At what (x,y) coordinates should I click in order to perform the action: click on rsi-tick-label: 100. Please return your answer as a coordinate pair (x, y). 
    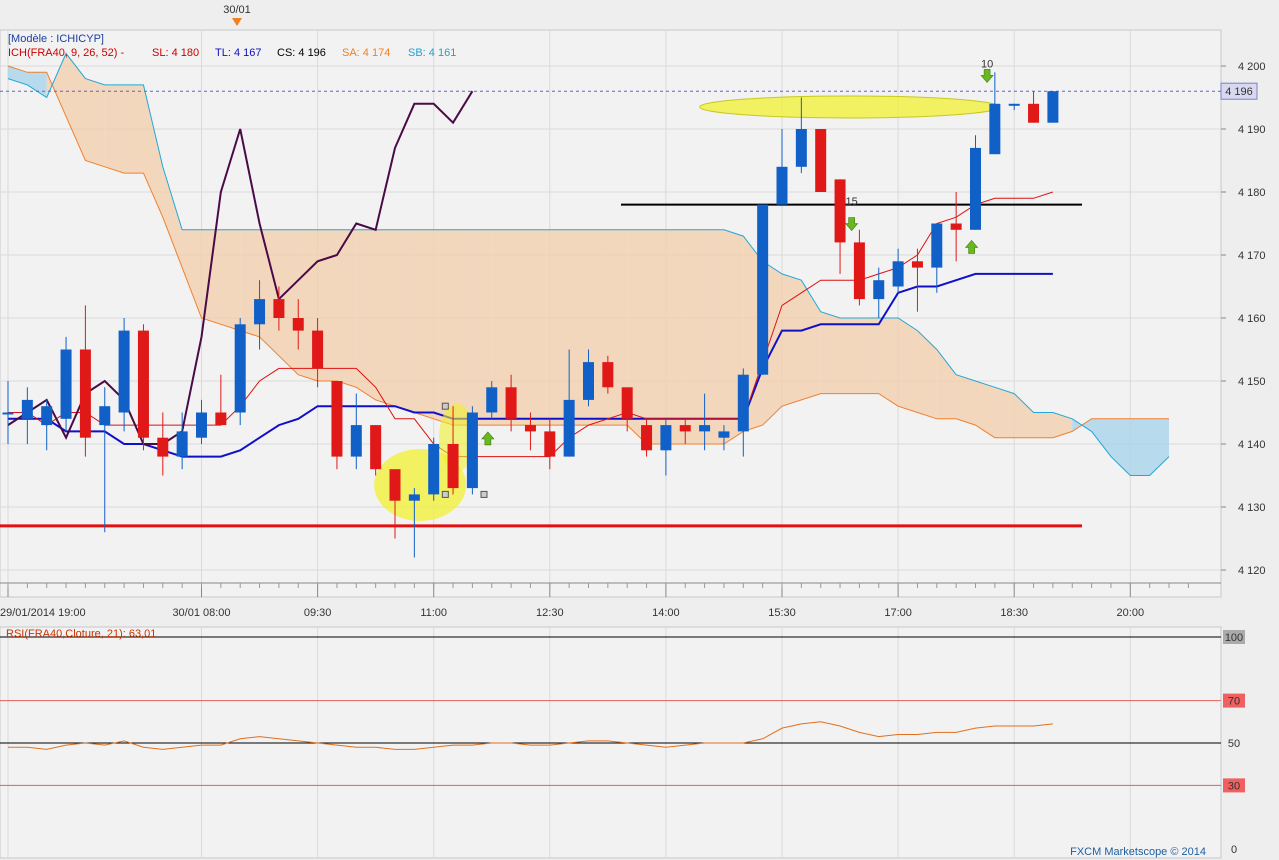
    Looking at the image, I should click on (1234, 638).